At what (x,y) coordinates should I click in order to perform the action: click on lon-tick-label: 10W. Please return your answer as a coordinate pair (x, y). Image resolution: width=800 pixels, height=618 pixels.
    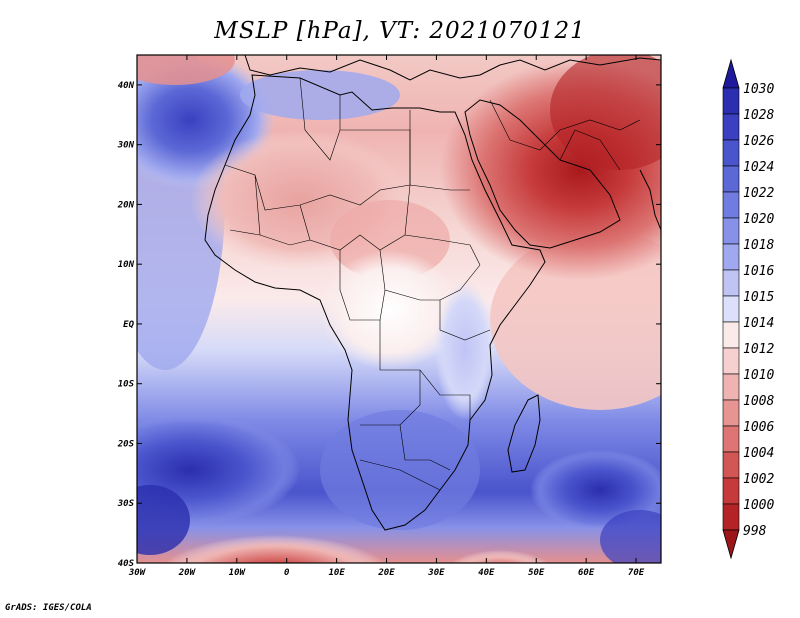
    Looking at the image, I should click on (238, 573).